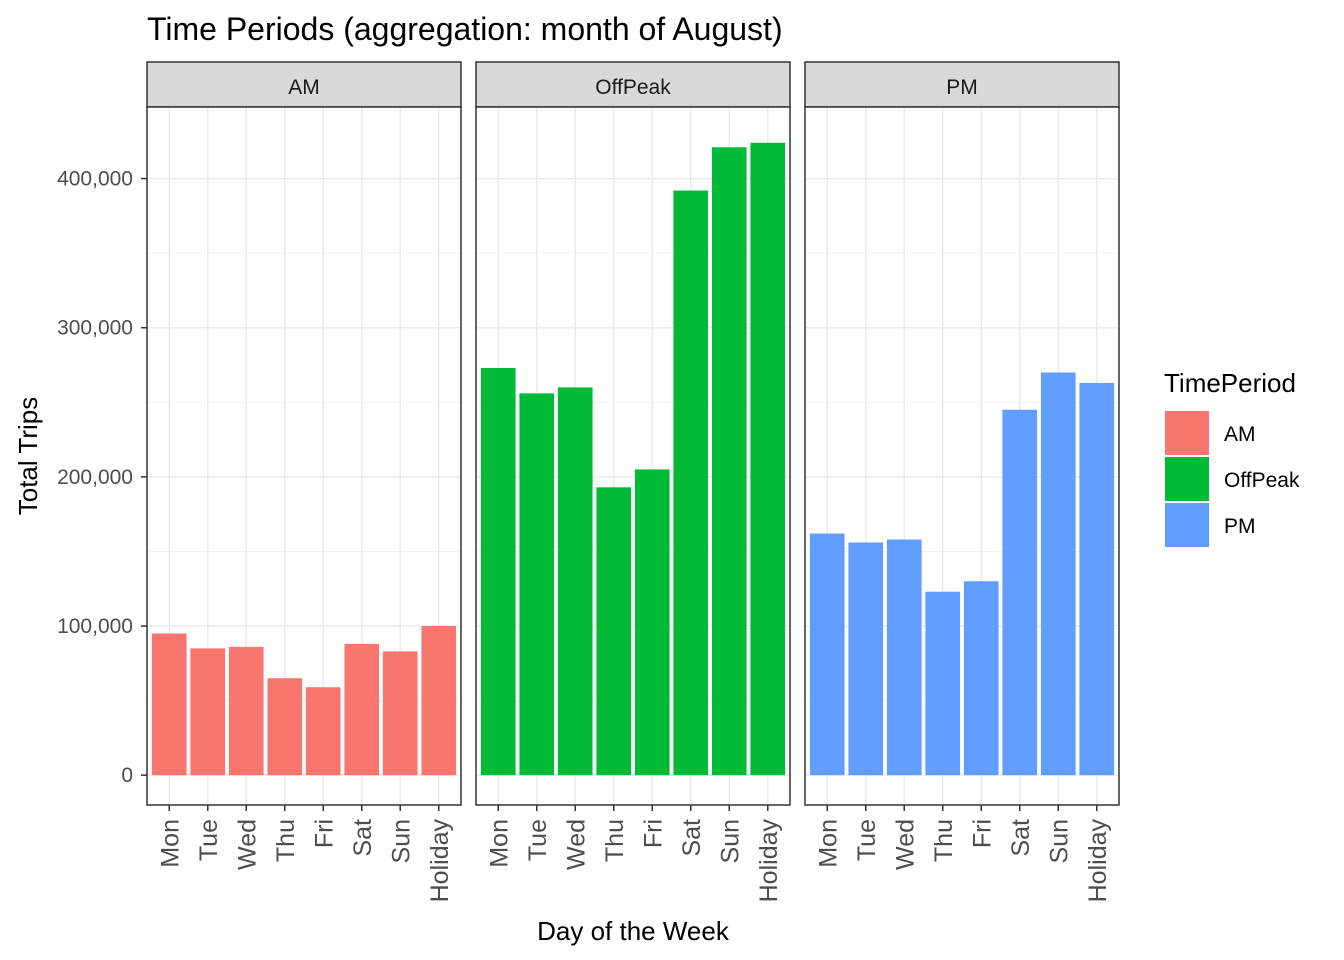 The image size is (1344, 960). What do you see at coordinates (400, 713) in the screenshot?
I see `bar-am-sun` at bounding box center [400, 713].